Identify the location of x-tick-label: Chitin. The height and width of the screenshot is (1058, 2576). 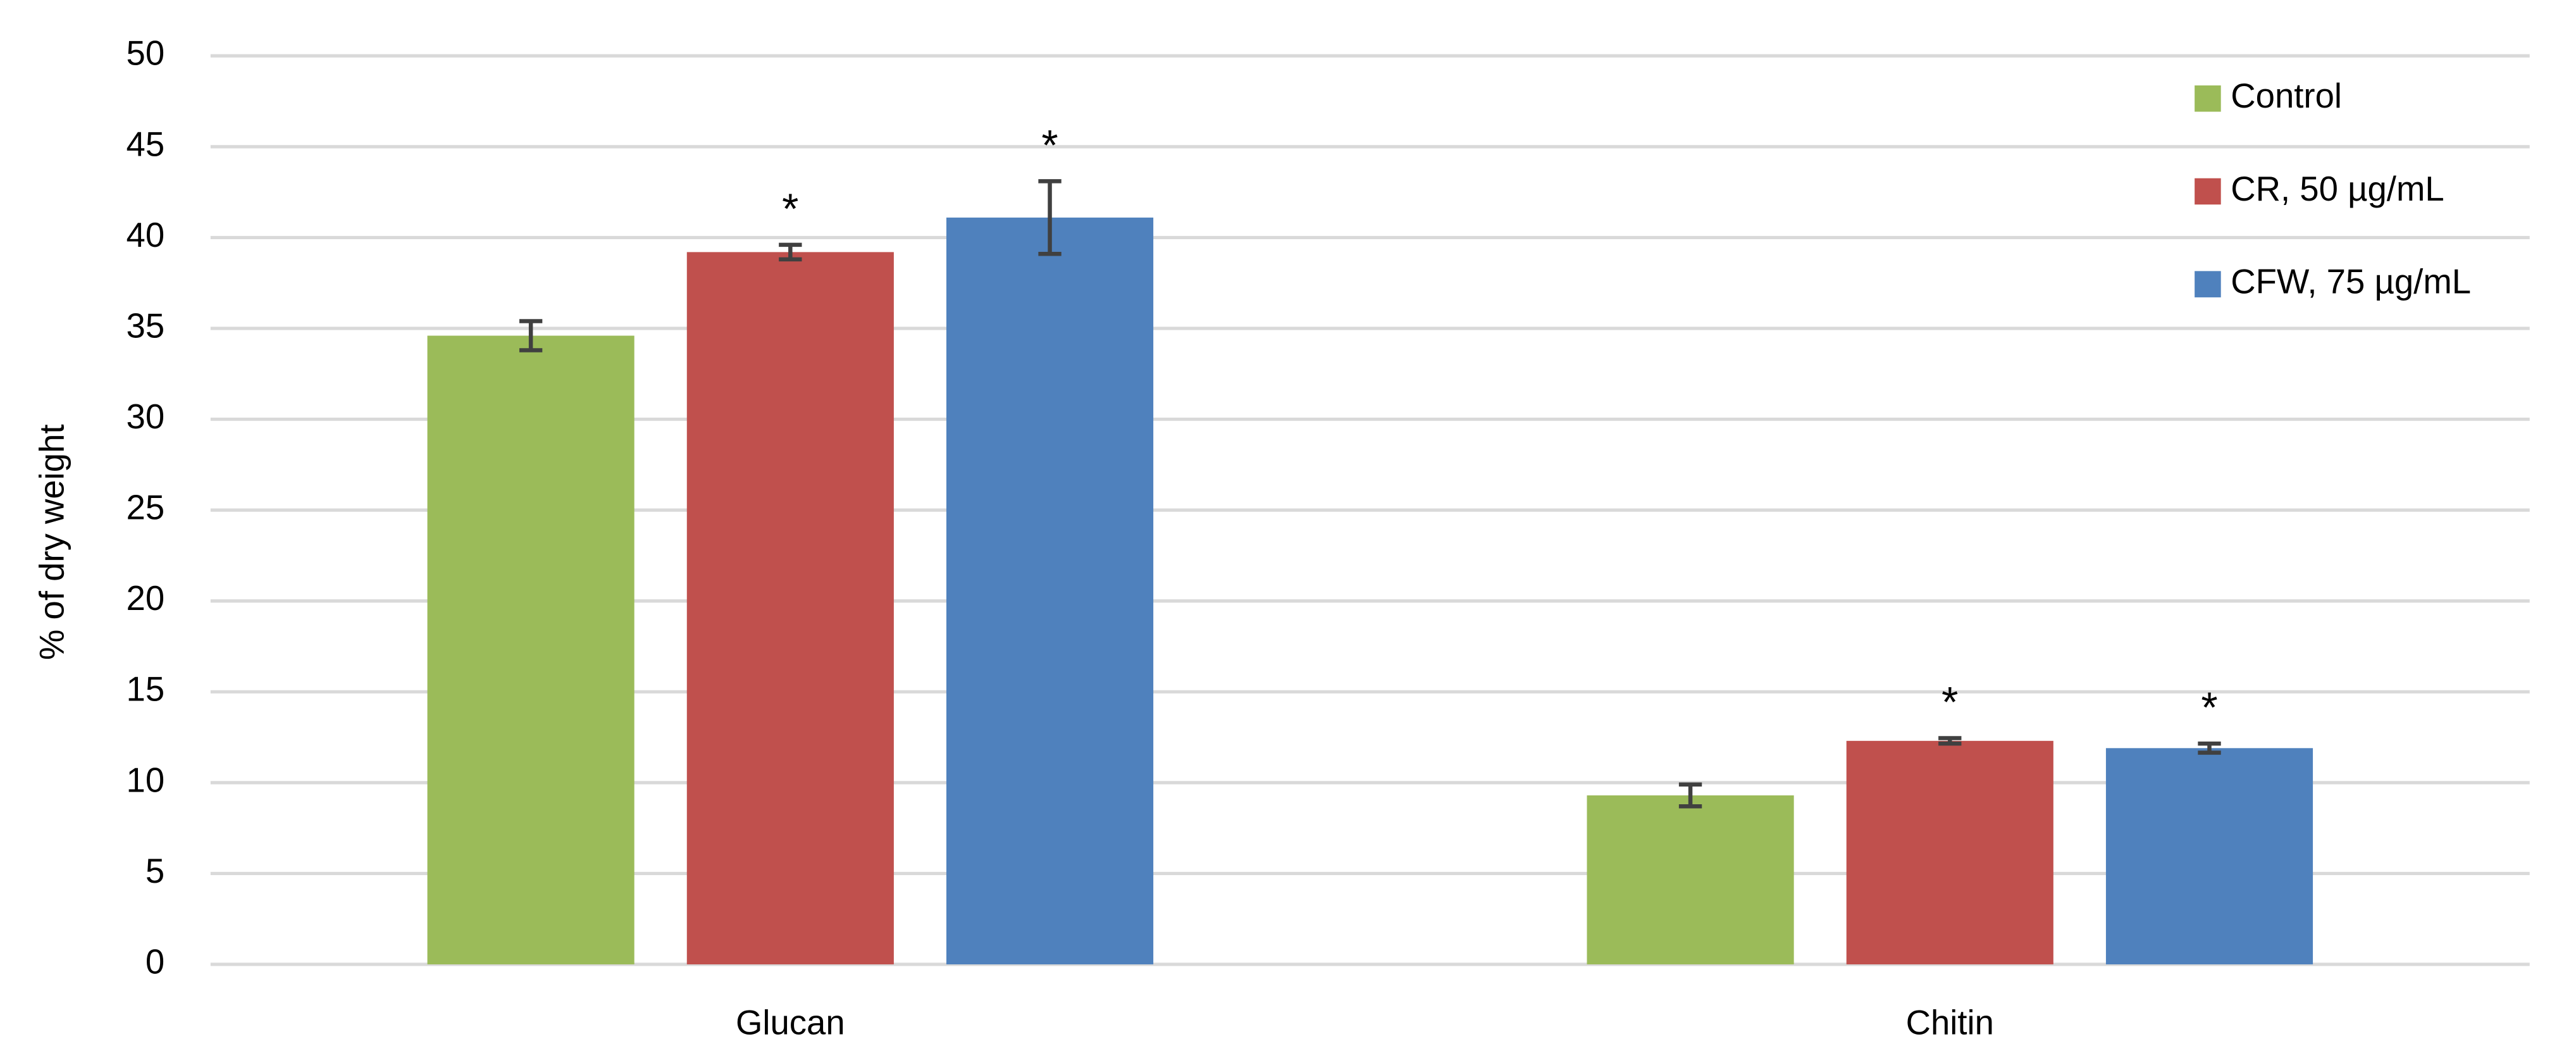
(1950, 1022).